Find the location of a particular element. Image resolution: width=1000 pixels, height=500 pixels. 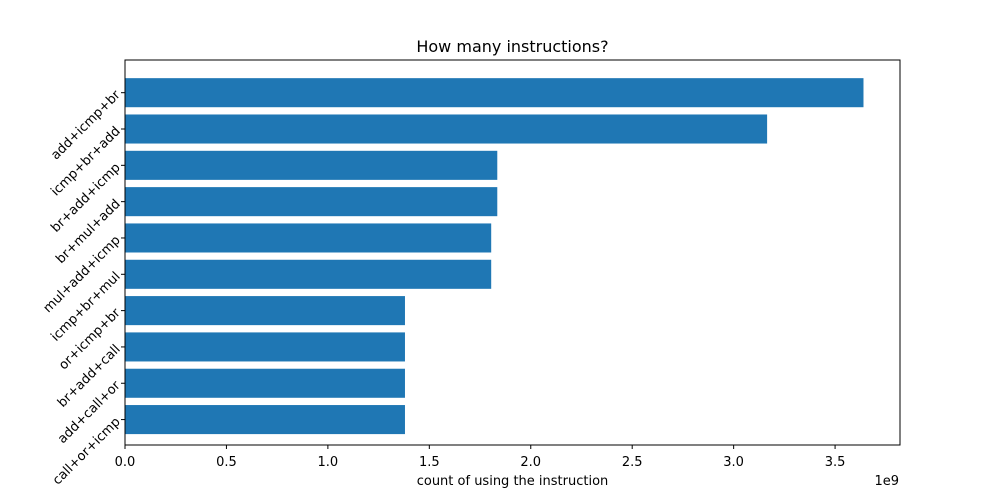

bar-br-add-icmp is located at coordinates (311, 165).